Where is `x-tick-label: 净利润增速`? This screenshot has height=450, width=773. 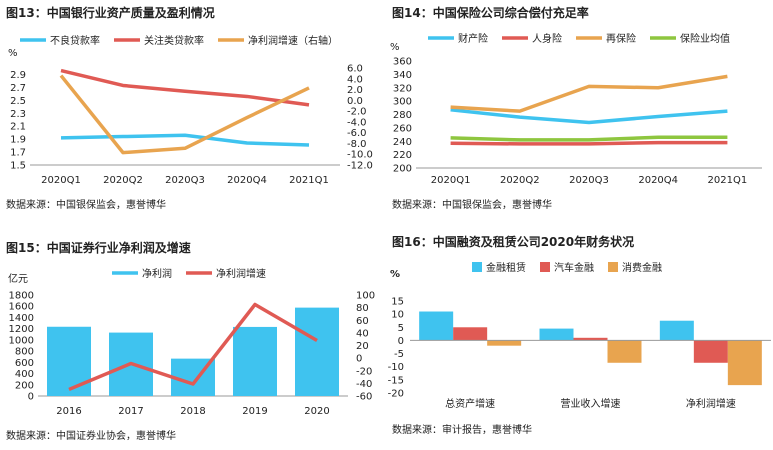
x-tick-label: 净利润增速 is located at coordinates (711, 403).